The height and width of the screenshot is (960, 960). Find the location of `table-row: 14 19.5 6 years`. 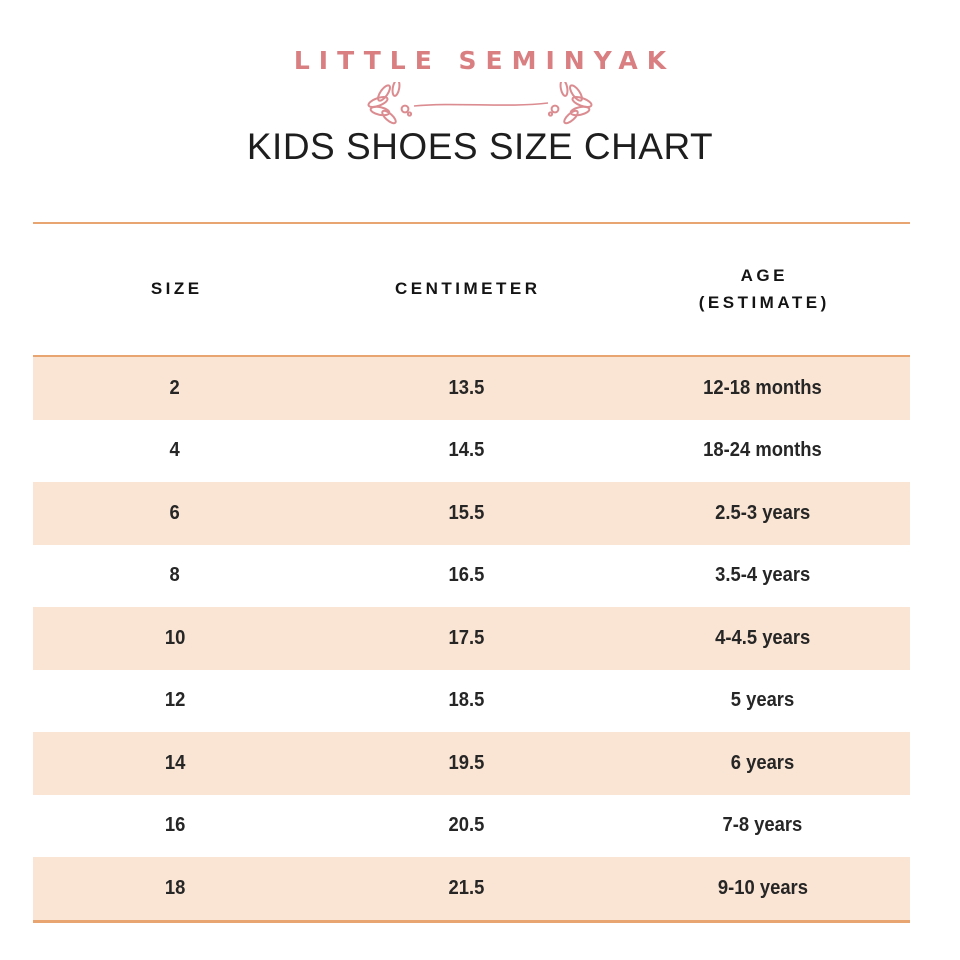

table-row: 14 19.5 6 years is located at coordinates (471, 763).